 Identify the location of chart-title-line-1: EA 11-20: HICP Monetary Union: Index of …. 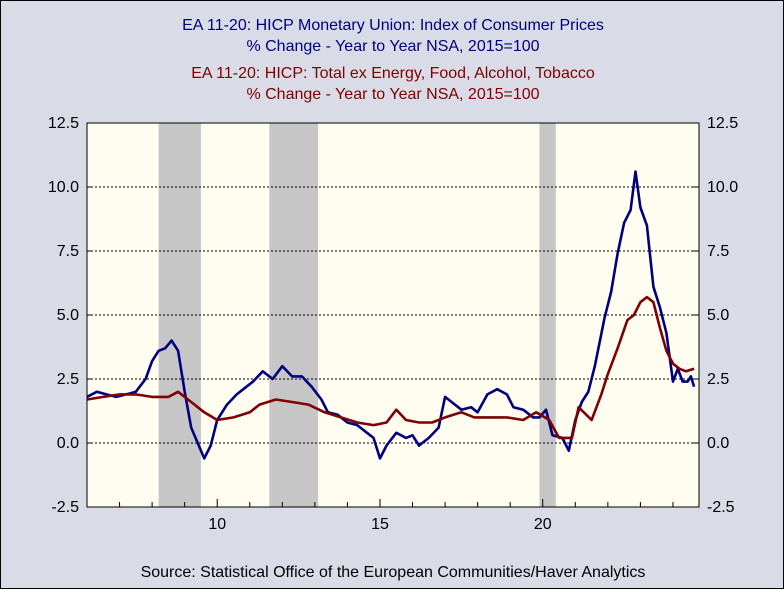
(393, 25).